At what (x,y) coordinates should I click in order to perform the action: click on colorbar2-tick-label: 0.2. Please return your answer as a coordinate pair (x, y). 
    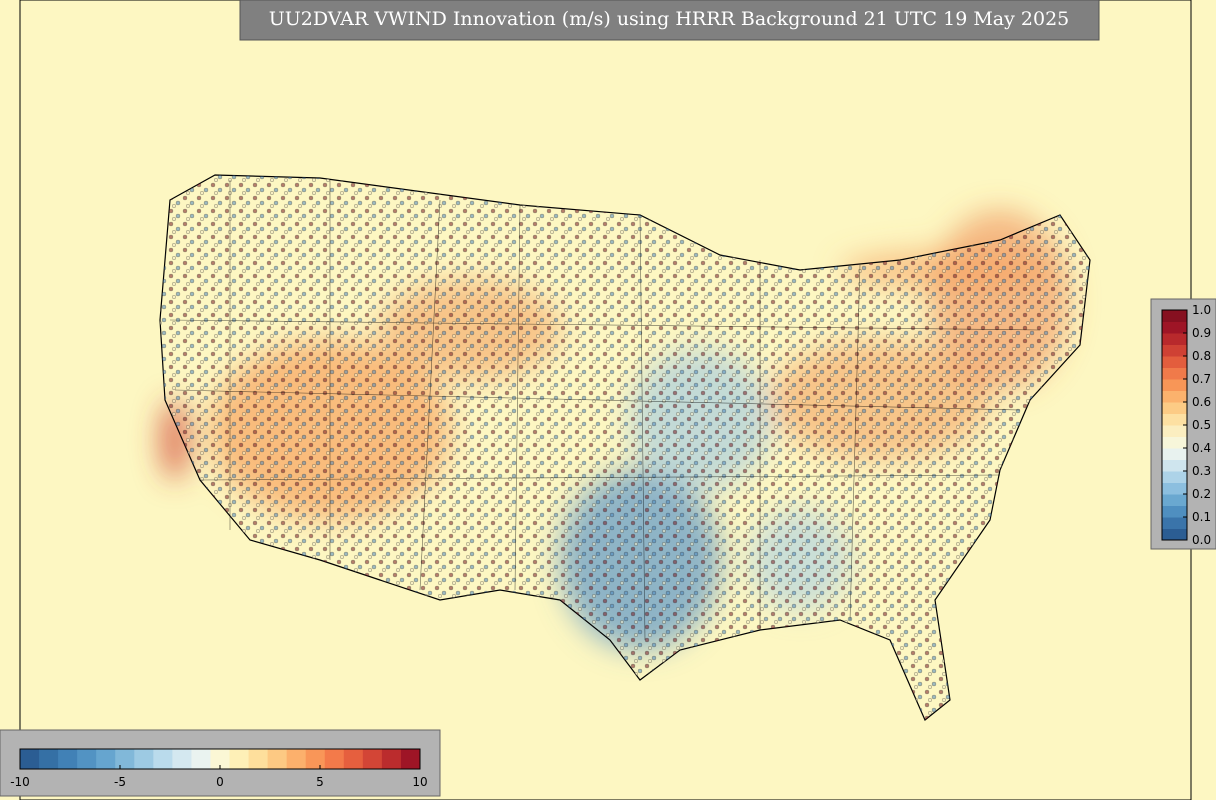
    Looking at the image, I should click on (1201, 494).